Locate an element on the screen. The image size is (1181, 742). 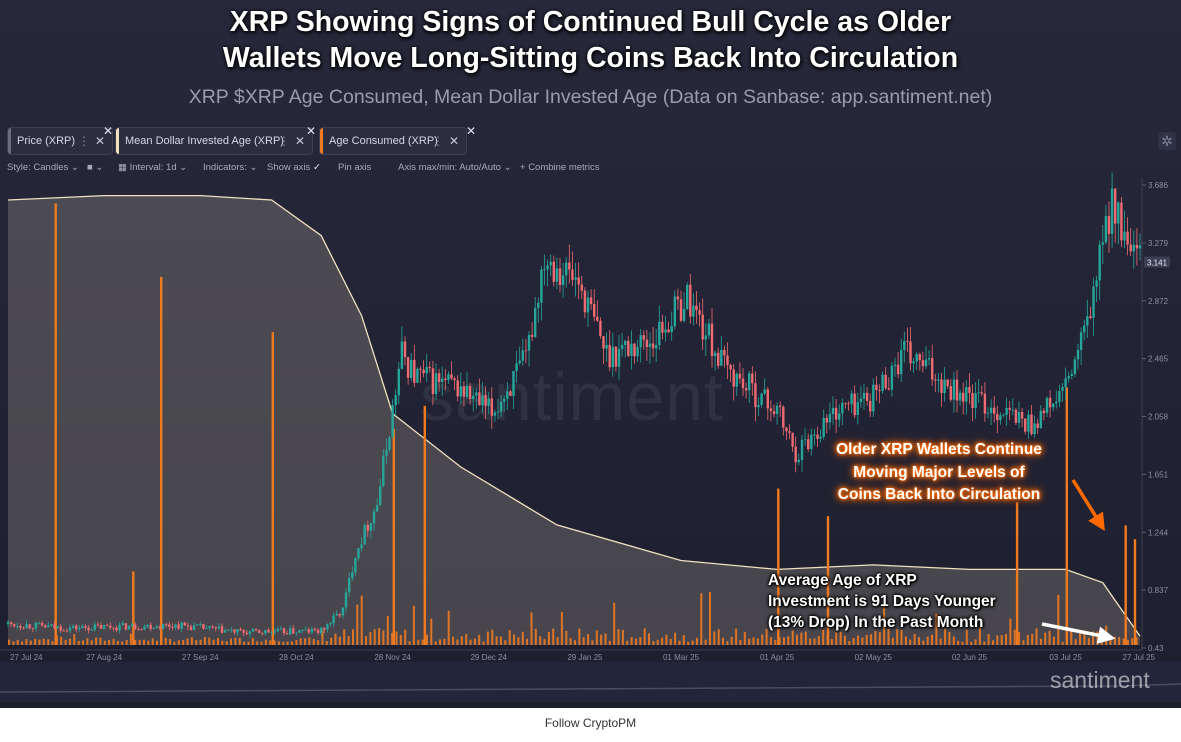
tab-age-consumed: Age Consumed (XRP) ⋮ ✕ is located at coordinates (393, 141).